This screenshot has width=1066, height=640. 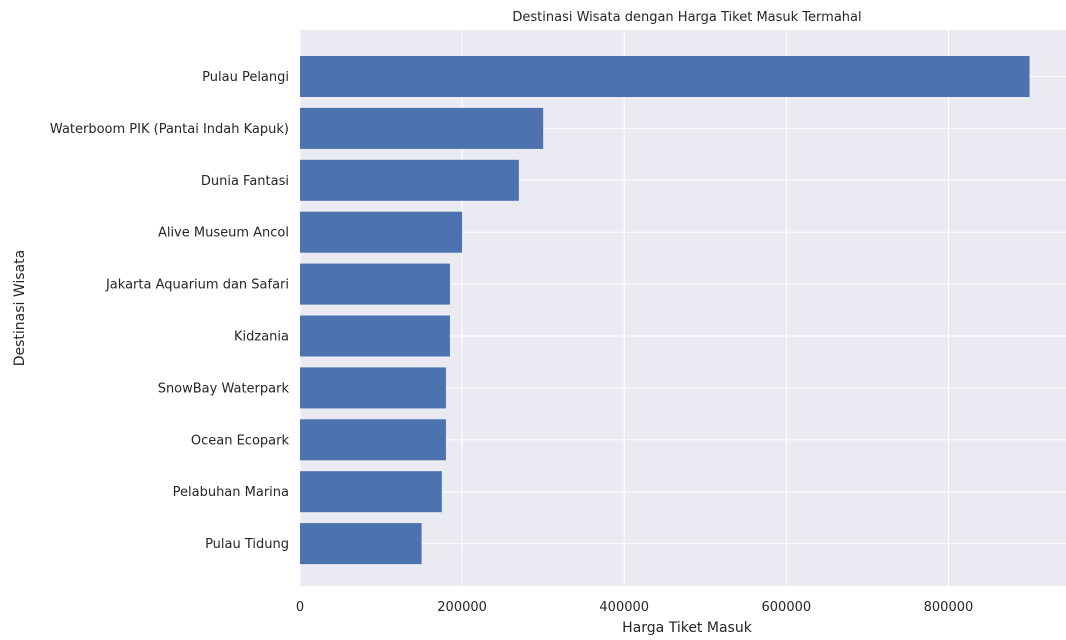 What do you see at coordinates (224, 388) in the screenshot?
I see `y-tick-label: SnowBay Waterpark` at bounding box center [224, 388].